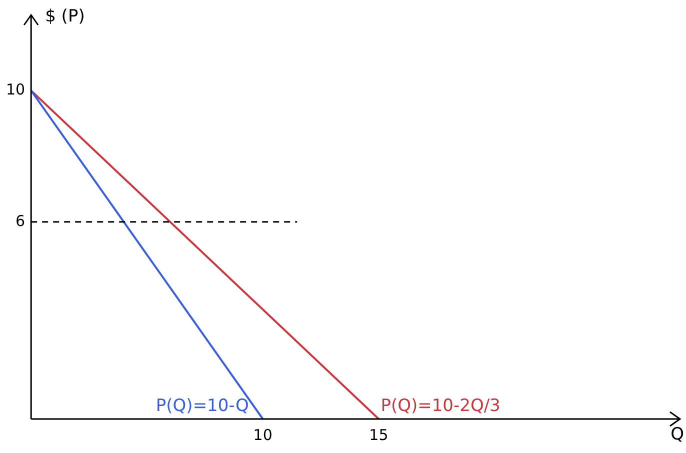  Describe the element at coordinates (202, 406) in the screenshot. I see `series-label: P(Q)=10-Q` at that location.